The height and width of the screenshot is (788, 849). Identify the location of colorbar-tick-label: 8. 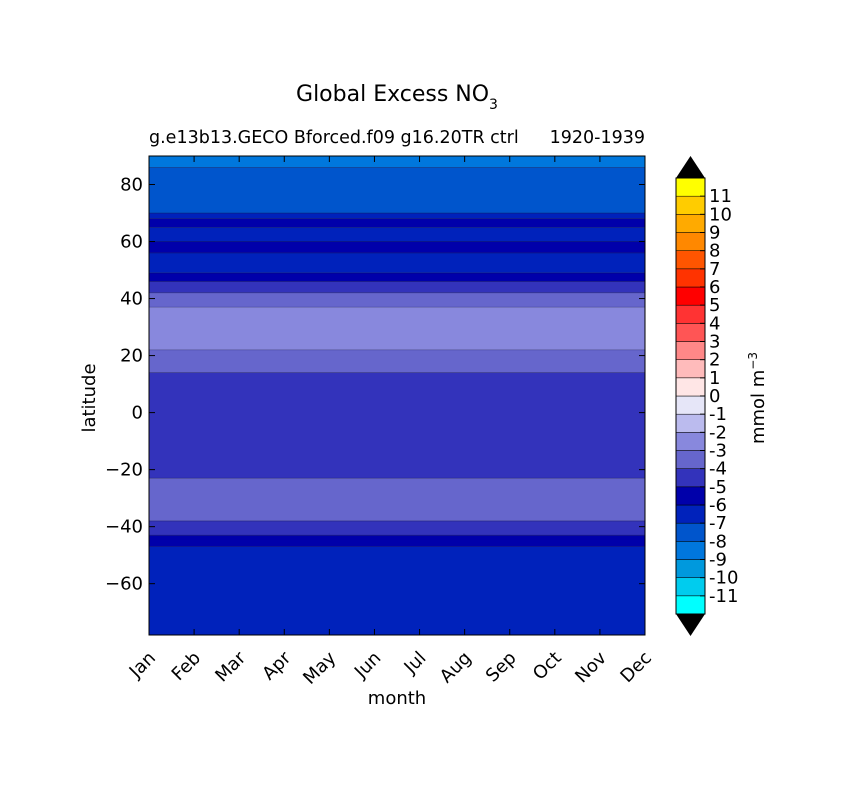
(714, 251).